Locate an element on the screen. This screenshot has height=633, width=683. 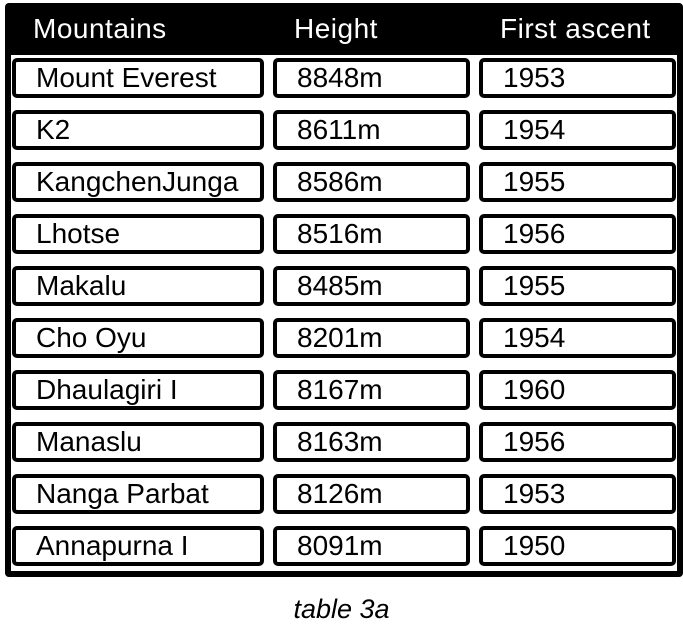
table-row: Annapurna I 8091m 1950 is located at coordinates (344, 546).